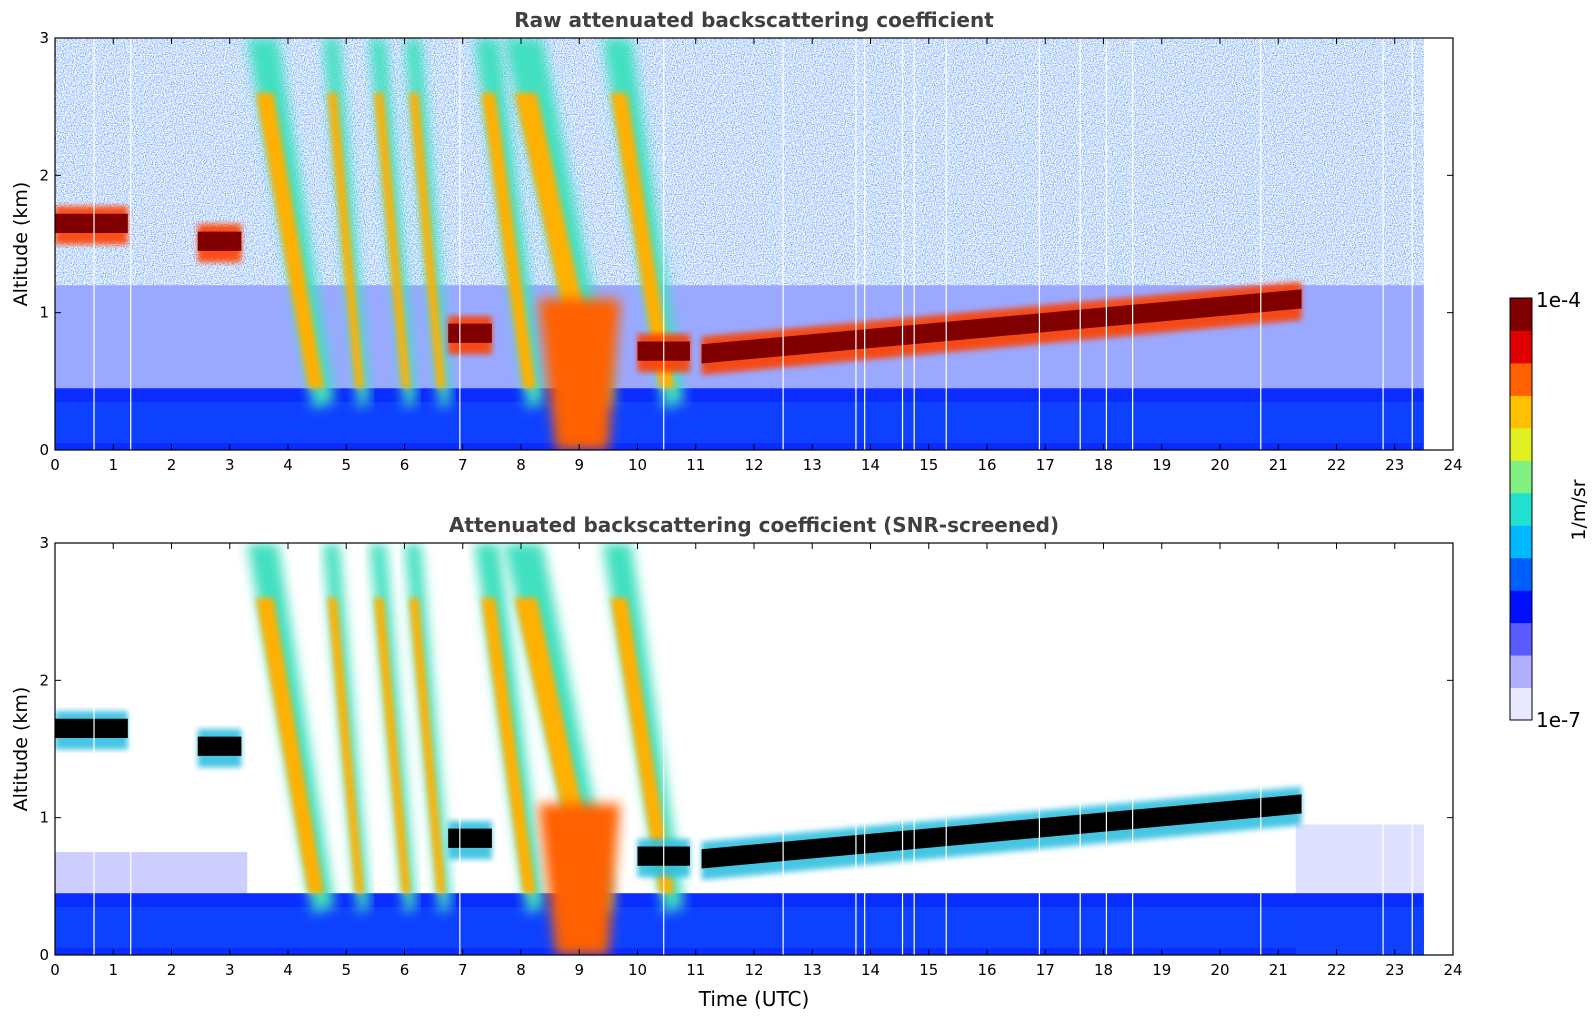  I want to click on colorbar-frame, so click(1521, 509).